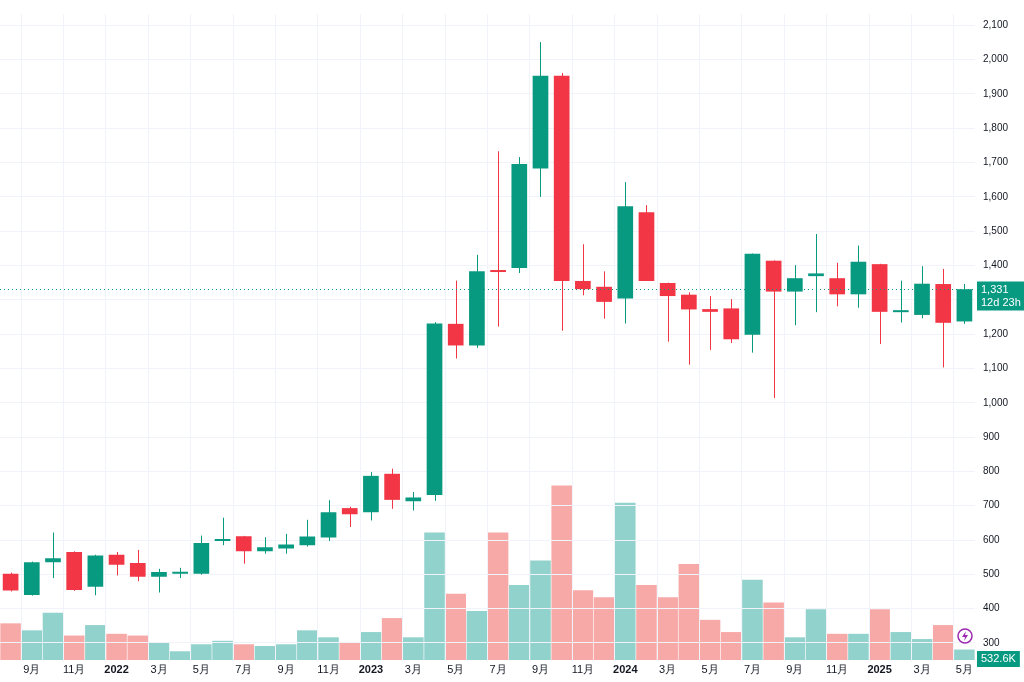 This screenshot has width=1024, height=682. Describe the element at coordinates (999, 658) in the screenshot. I see `text: 532.6K` at that location.